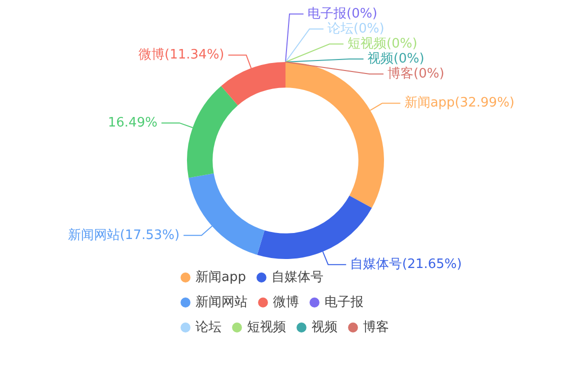 This screenshot has width=571, height=382. I want to click on legend-label: 新闻app, so click(221, 277).